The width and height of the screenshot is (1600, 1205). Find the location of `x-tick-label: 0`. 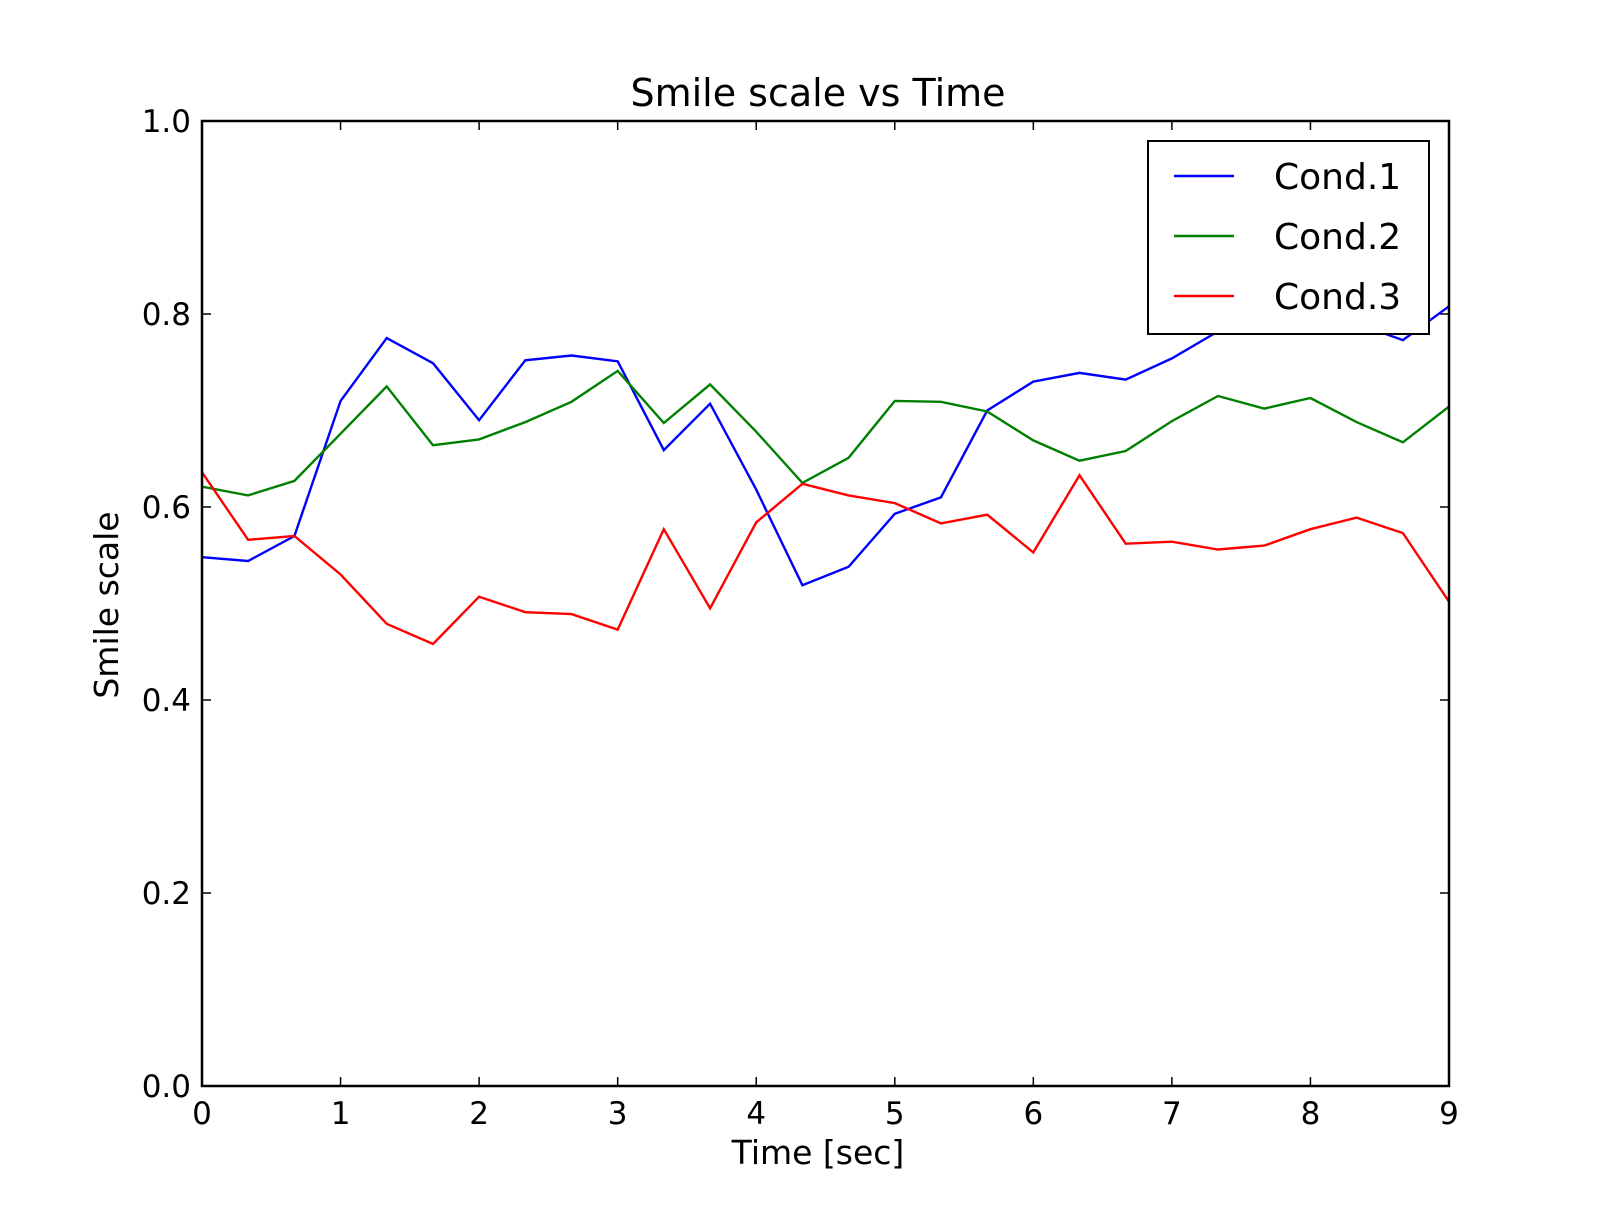

x-tick-label: 0 is located at coordinates (202, 1114).